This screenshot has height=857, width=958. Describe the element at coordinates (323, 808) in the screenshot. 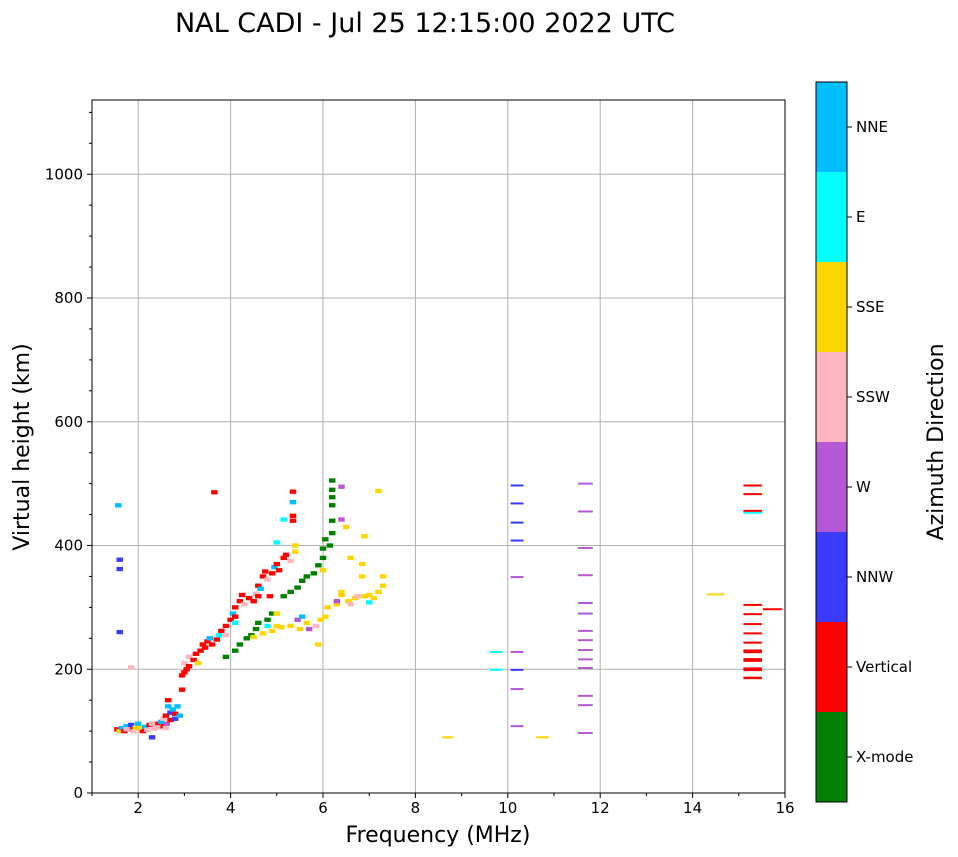

I see `x-tick-label: 6` at that location.